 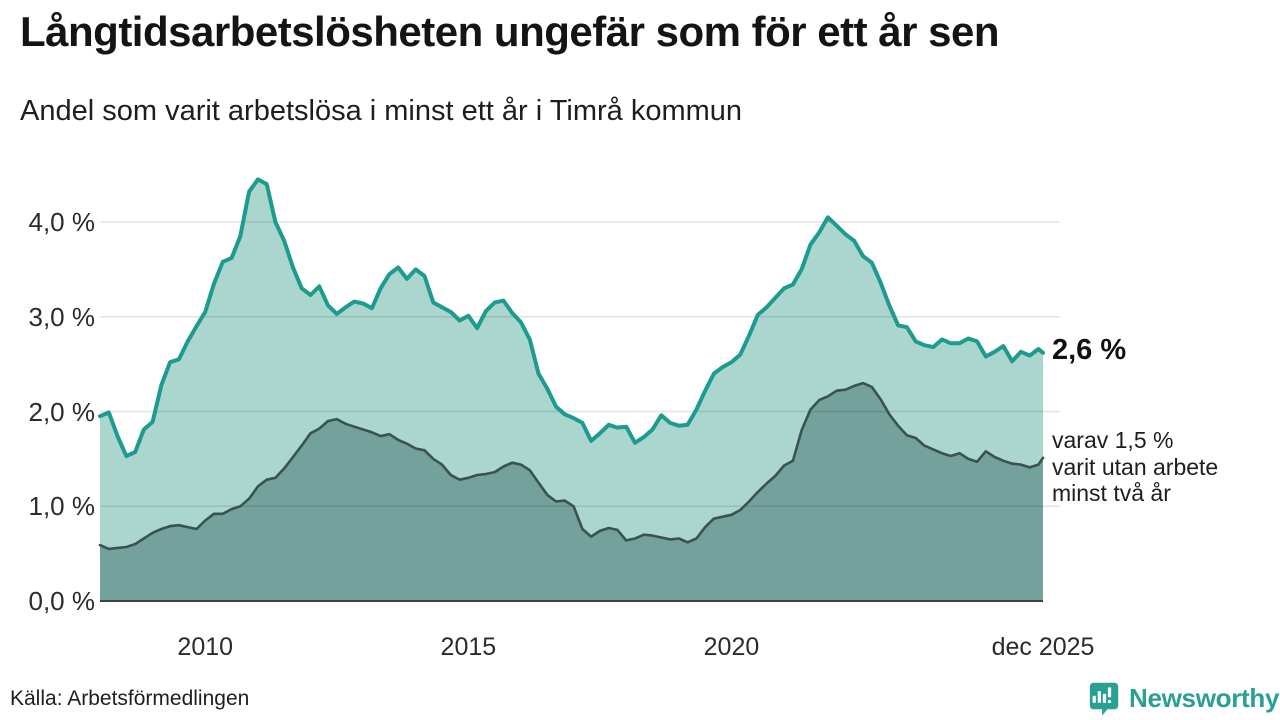 I want to click on source-note: Källa: Arbetsförmedlingen, so click(x=130, y=698).